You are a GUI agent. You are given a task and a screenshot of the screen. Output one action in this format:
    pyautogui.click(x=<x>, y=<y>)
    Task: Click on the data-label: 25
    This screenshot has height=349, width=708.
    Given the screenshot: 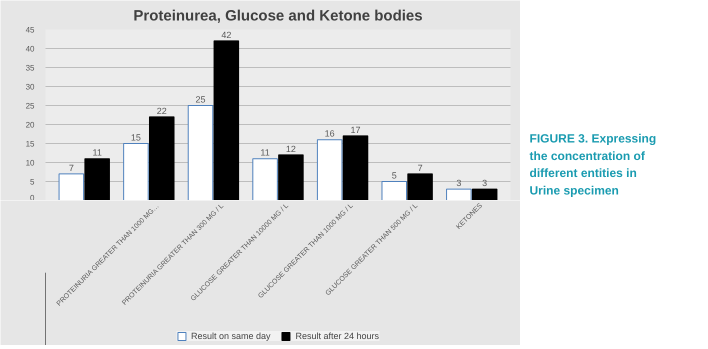 What is the action you would take?
    pyautogui.click(x=200, y=99)
    